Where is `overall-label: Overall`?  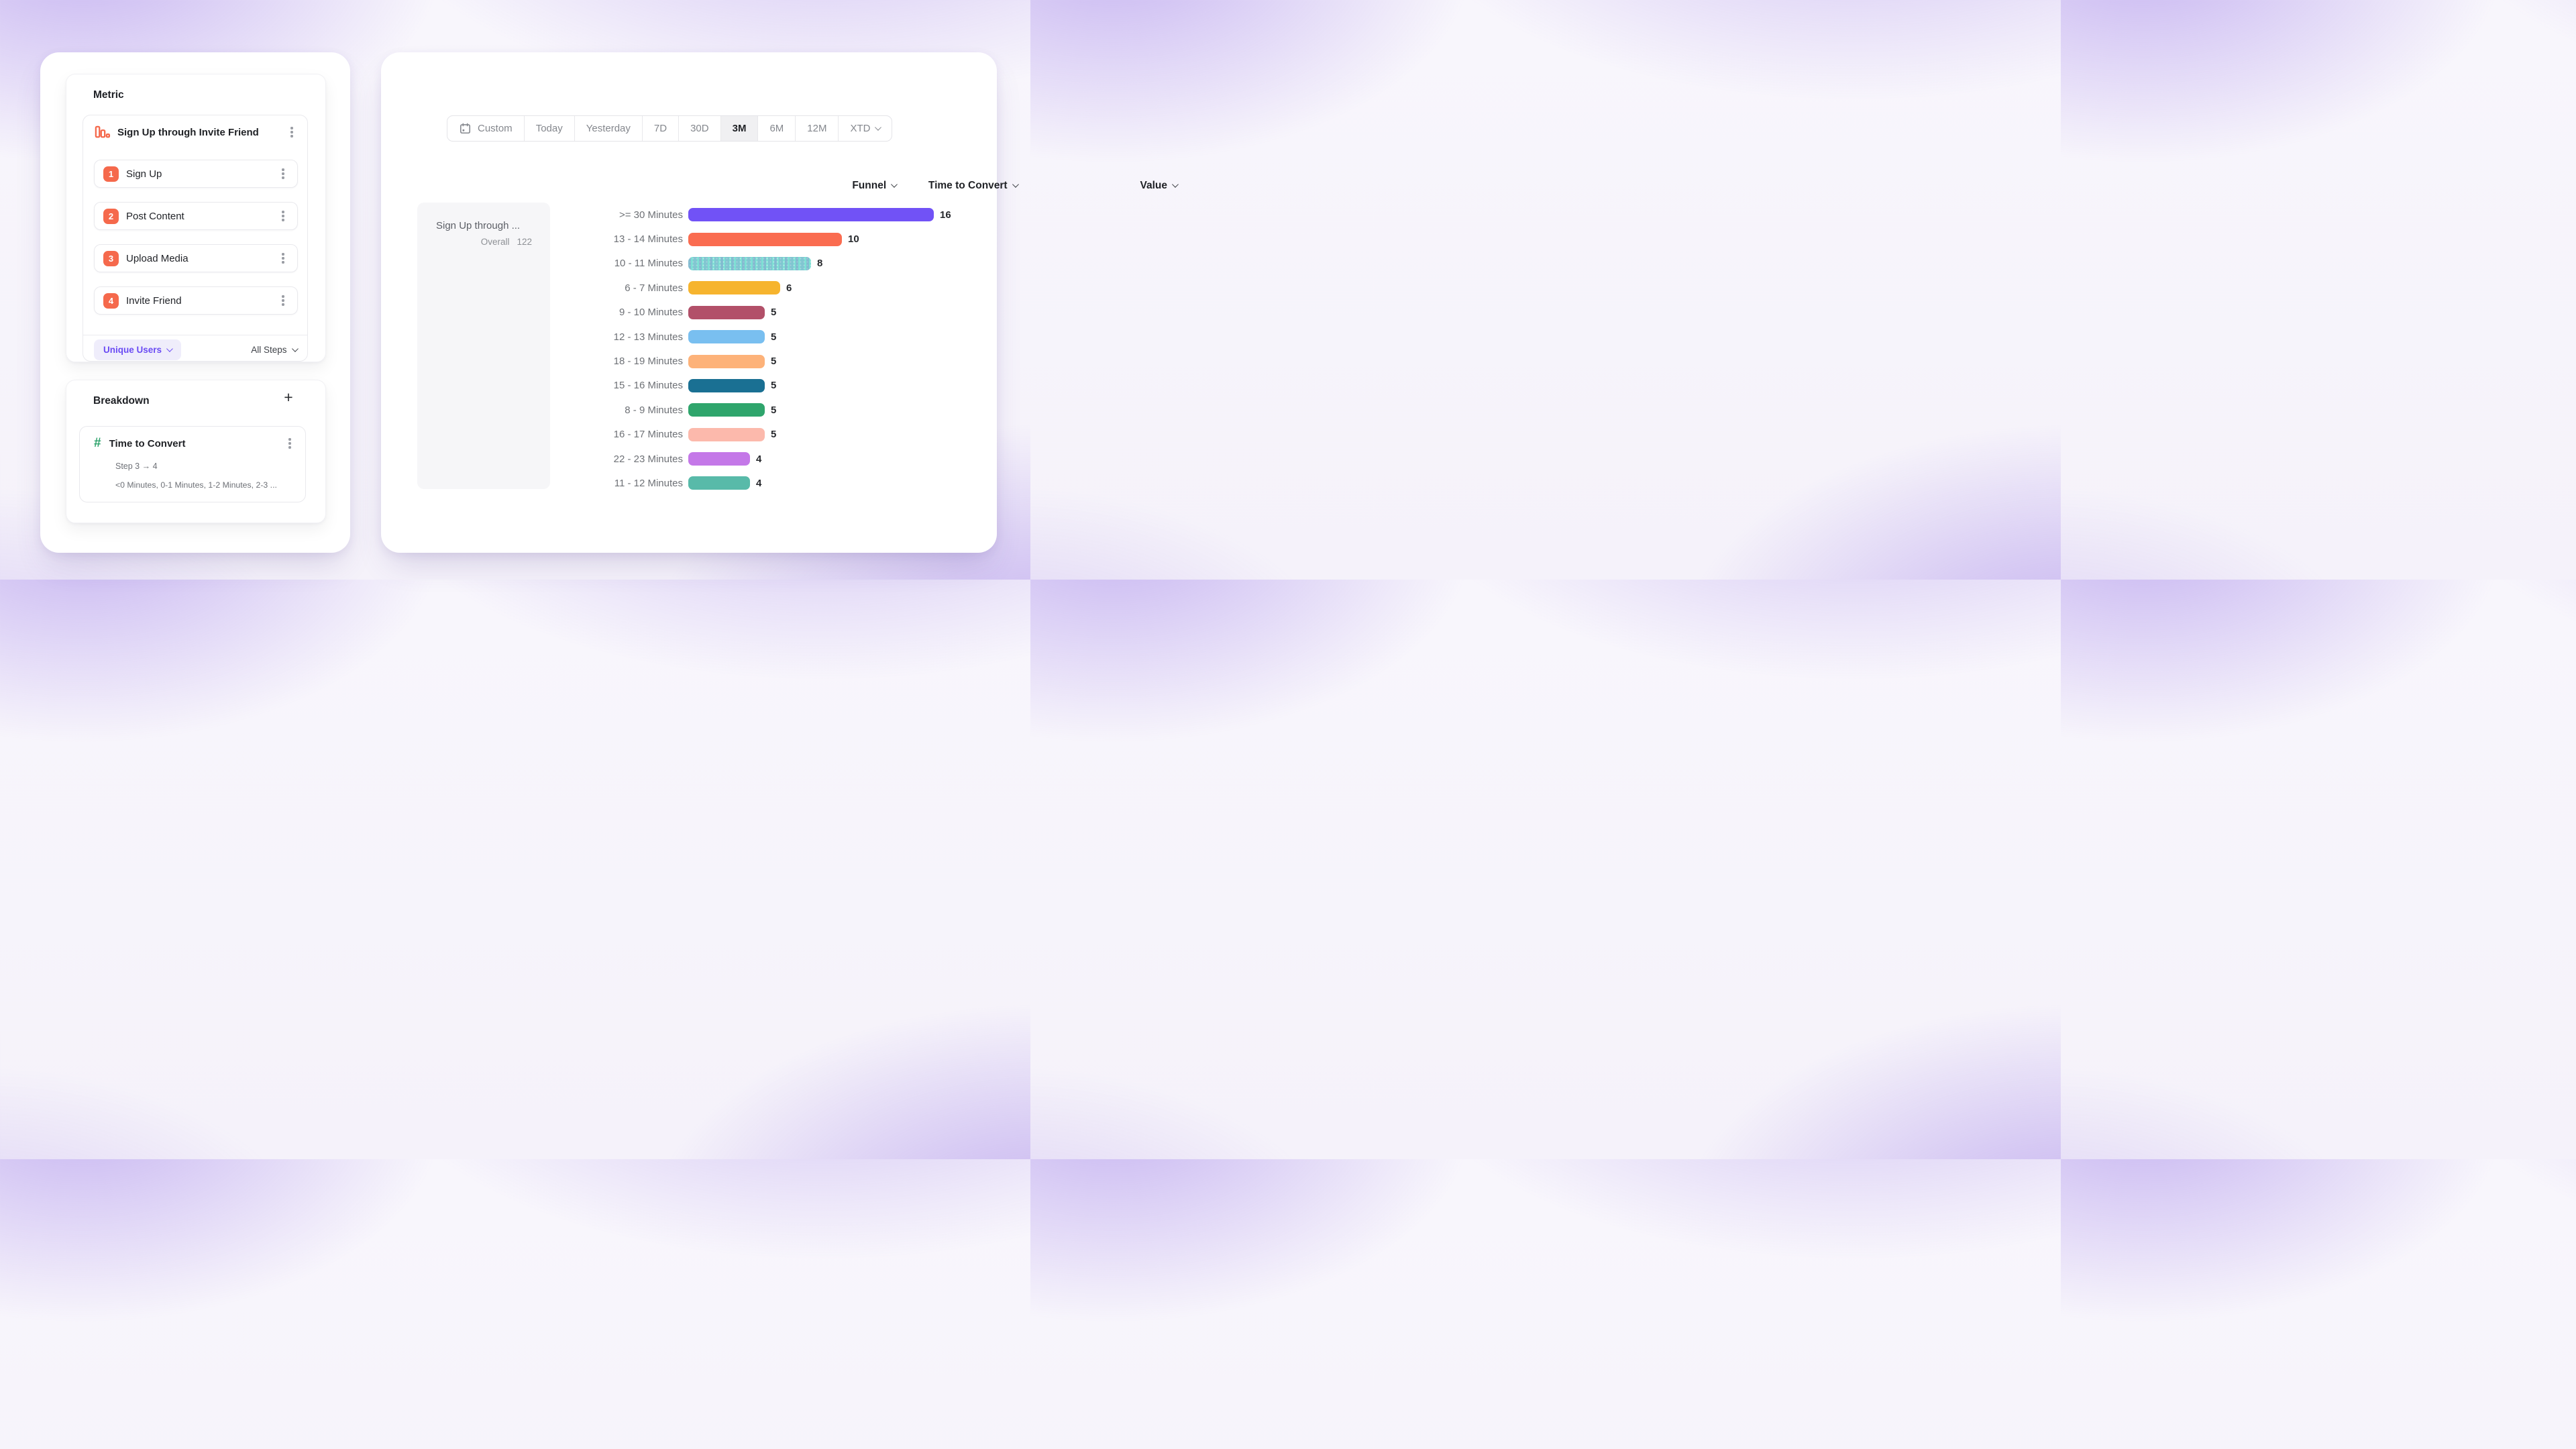 overall-label: Overall is located at coordinates (495, 242).